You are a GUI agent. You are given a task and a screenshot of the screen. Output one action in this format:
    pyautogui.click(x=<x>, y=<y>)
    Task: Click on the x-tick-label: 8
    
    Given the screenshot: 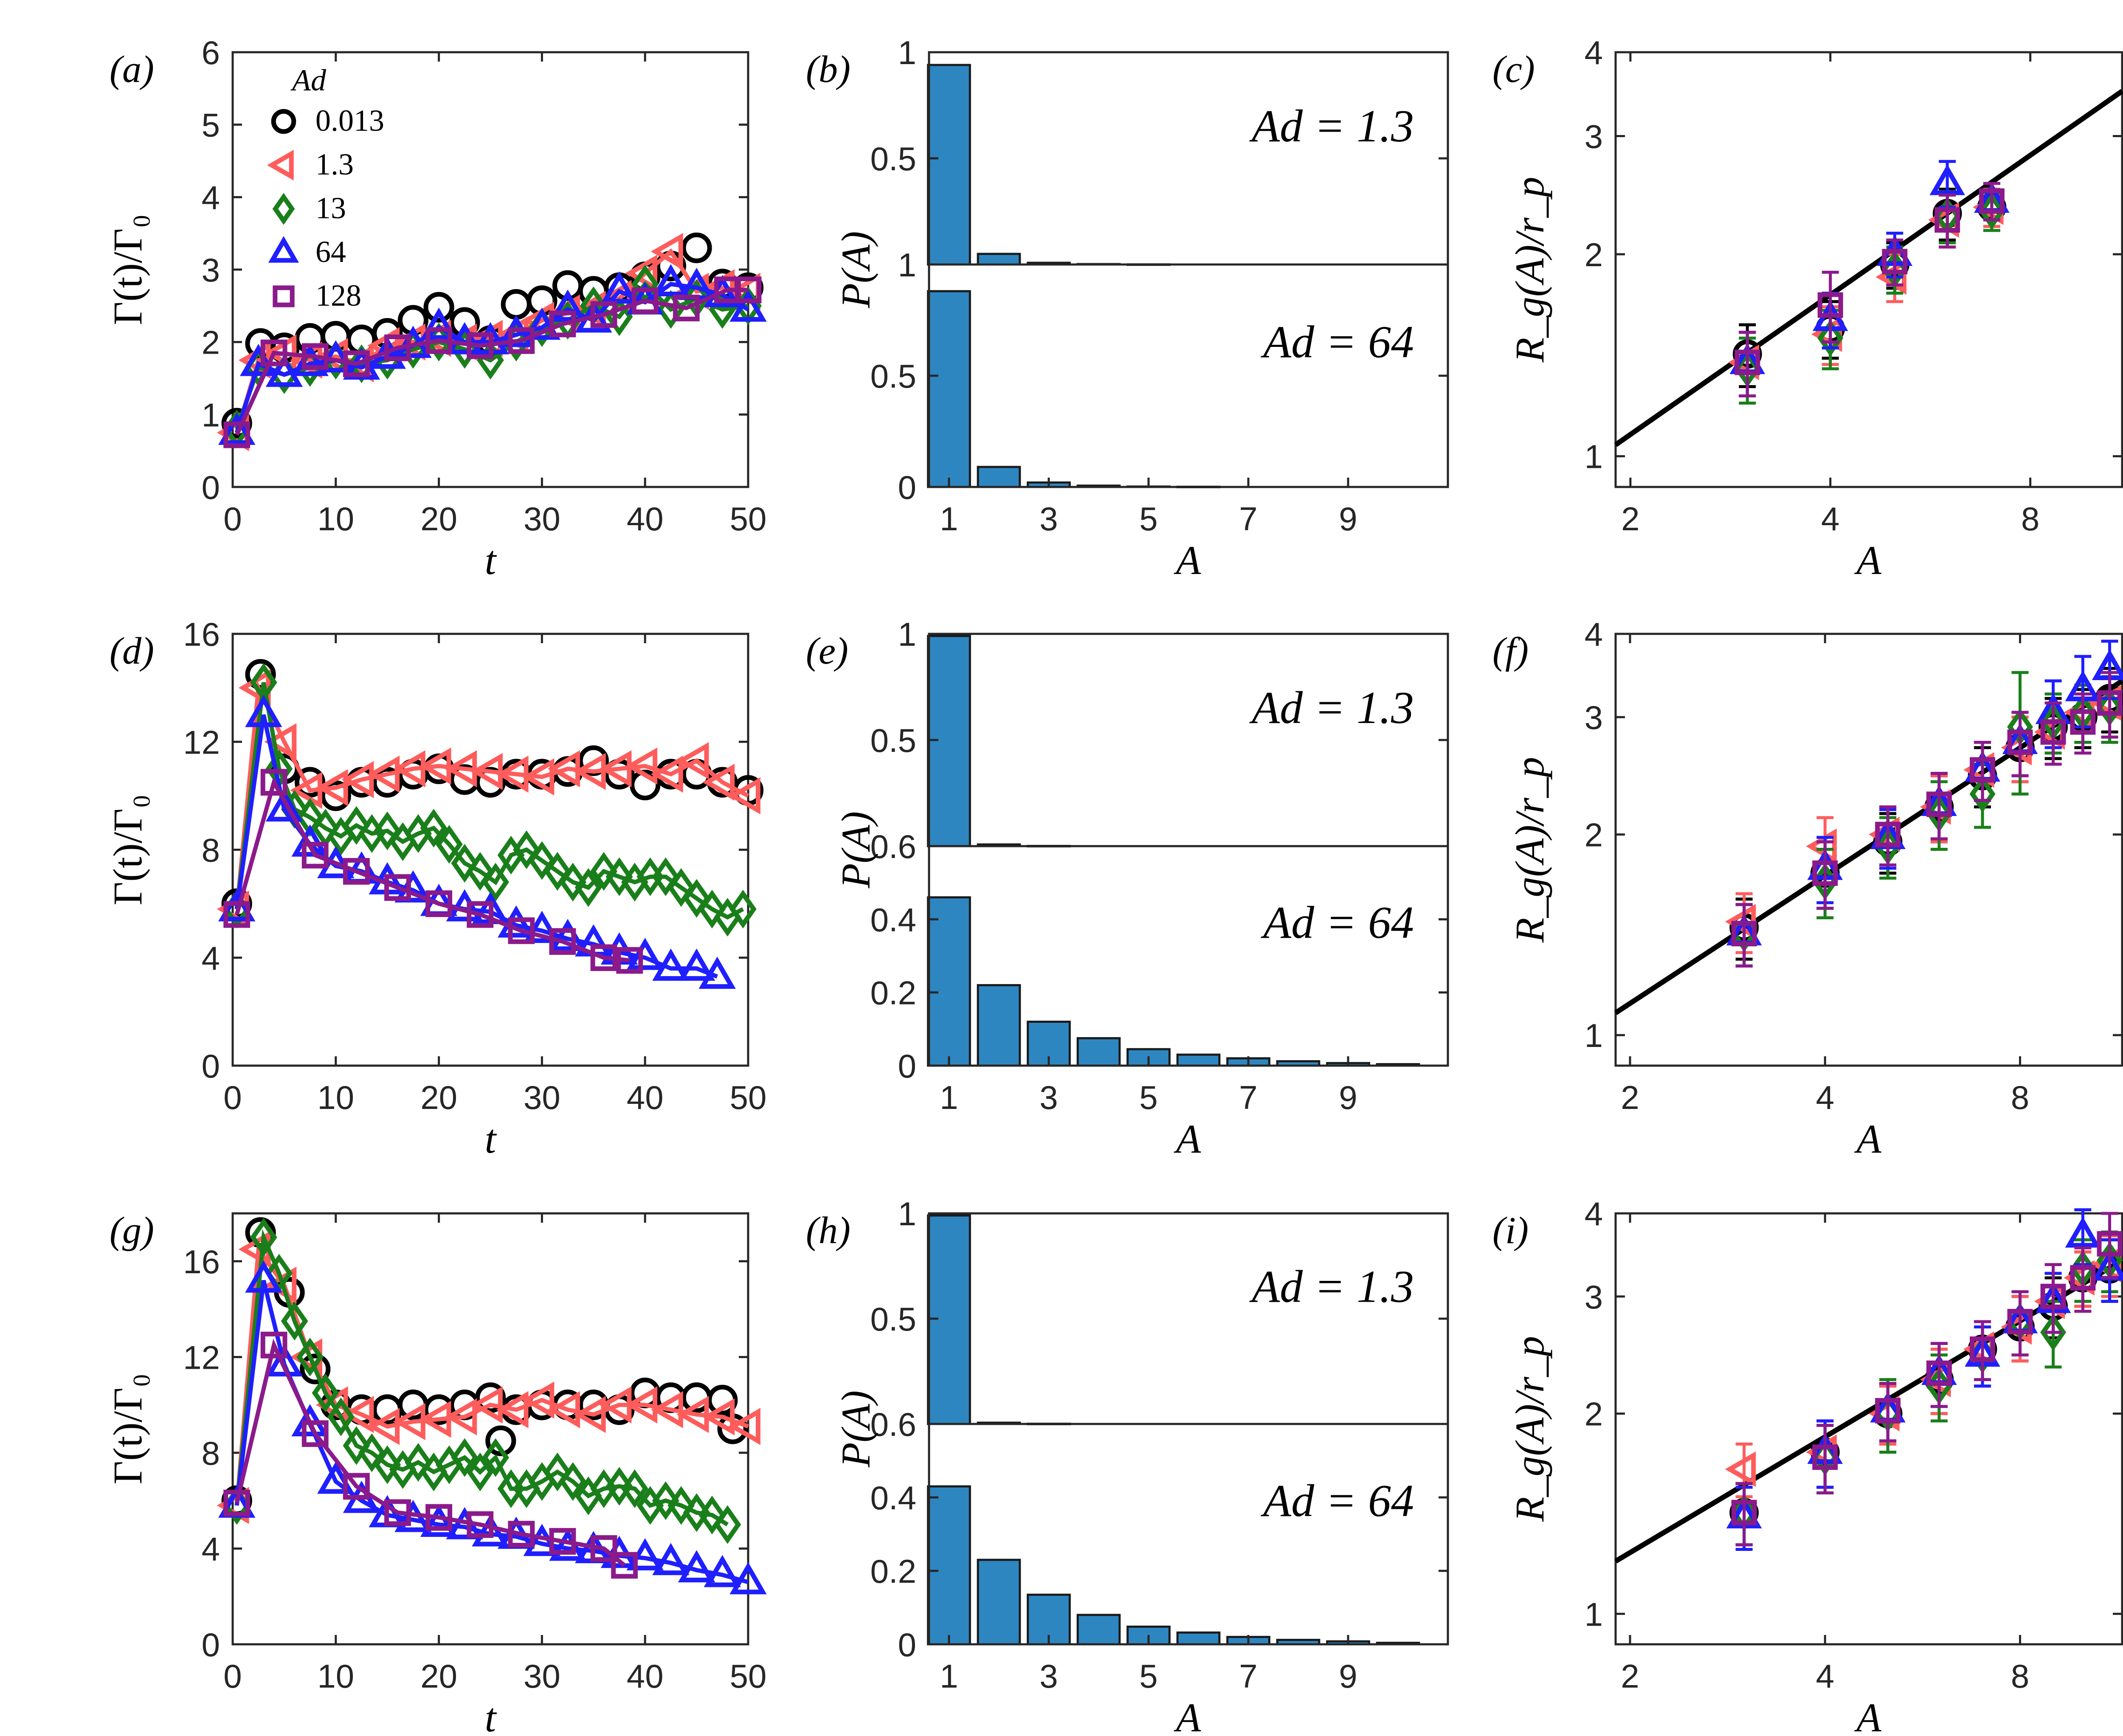 What is the action you would take?
    pyautogui.click(x=2020, y=1098)
    